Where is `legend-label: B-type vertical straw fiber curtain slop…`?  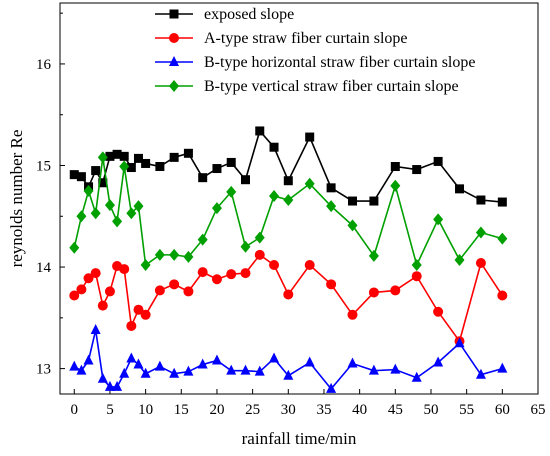 legend-label: B-type vertical straw fiber curtain slop… is located at coordinates (331, 86).